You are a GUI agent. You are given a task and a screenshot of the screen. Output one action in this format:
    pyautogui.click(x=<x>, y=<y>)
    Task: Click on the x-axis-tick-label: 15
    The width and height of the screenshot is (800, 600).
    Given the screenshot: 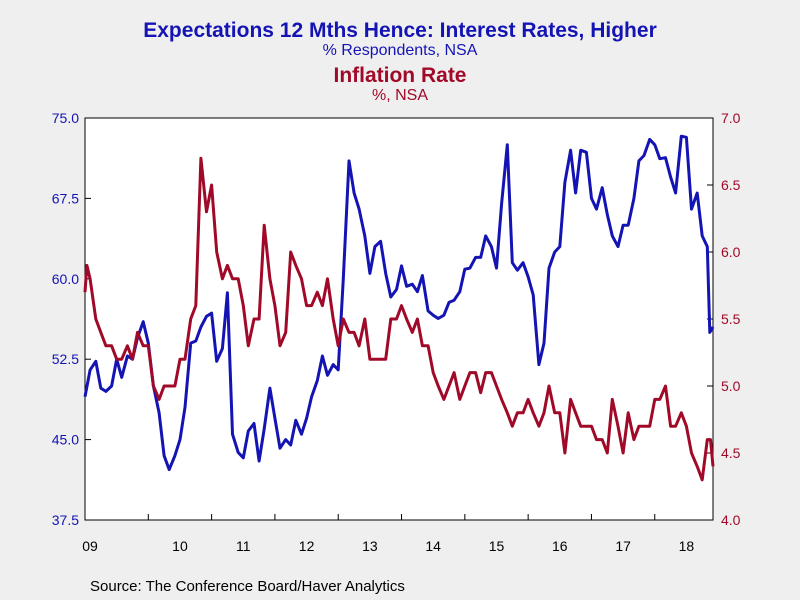 What is the action you would take?
    pyautogui.click(x=497, y=546)
    